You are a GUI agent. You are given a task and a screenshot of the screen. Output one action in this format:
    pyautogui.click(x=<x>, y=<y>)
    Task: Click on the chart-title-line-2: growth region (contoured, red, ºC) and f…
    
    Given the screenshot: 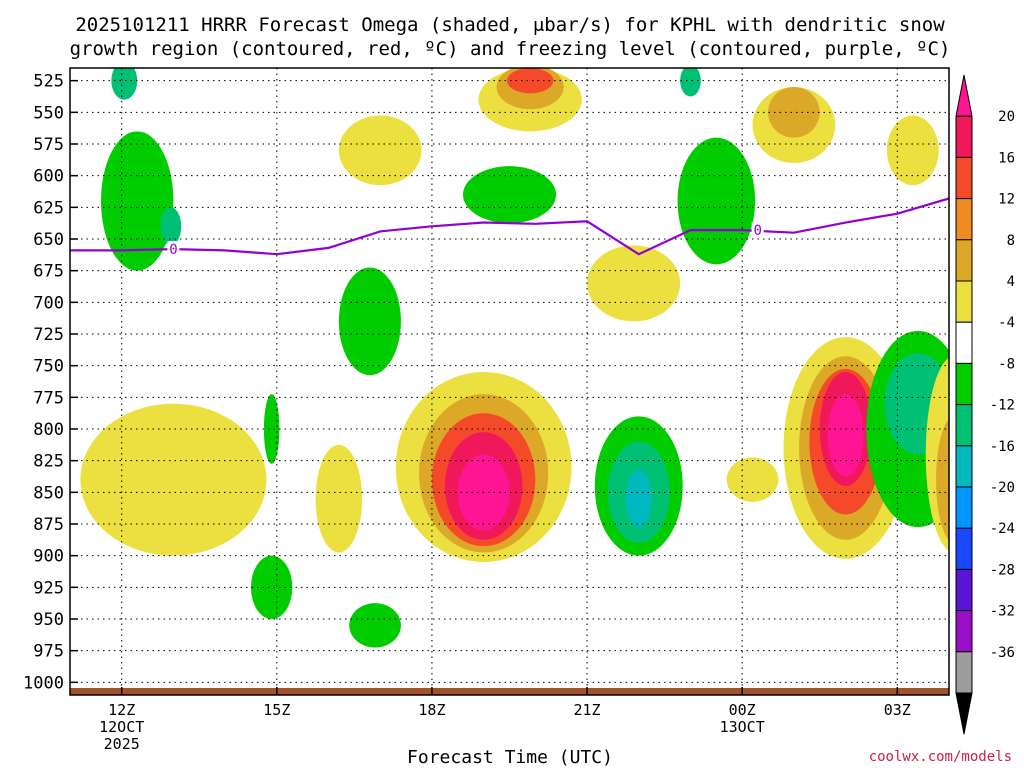 What is the action you would take?
    pyautogui.click(x=510, y=49)
    